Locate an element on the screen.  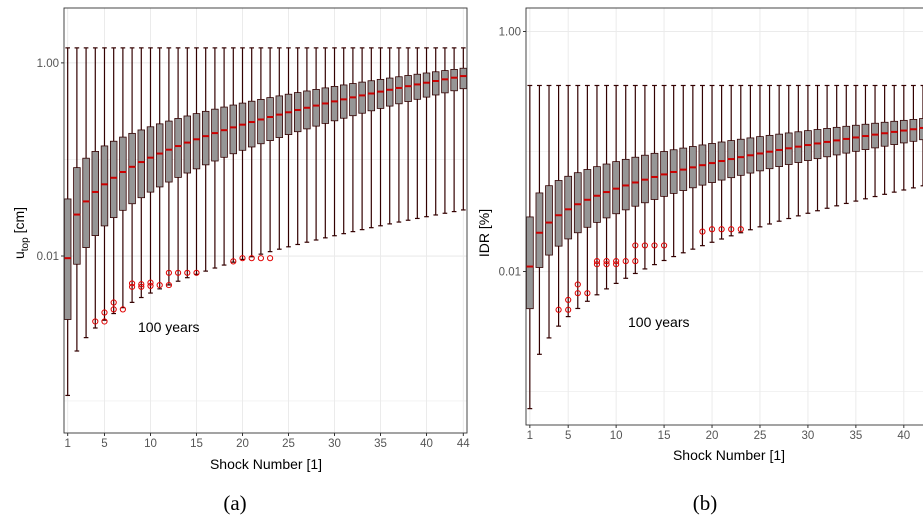
y-axis-title-unit-a: [cm] is located at coordinates (19, 222).